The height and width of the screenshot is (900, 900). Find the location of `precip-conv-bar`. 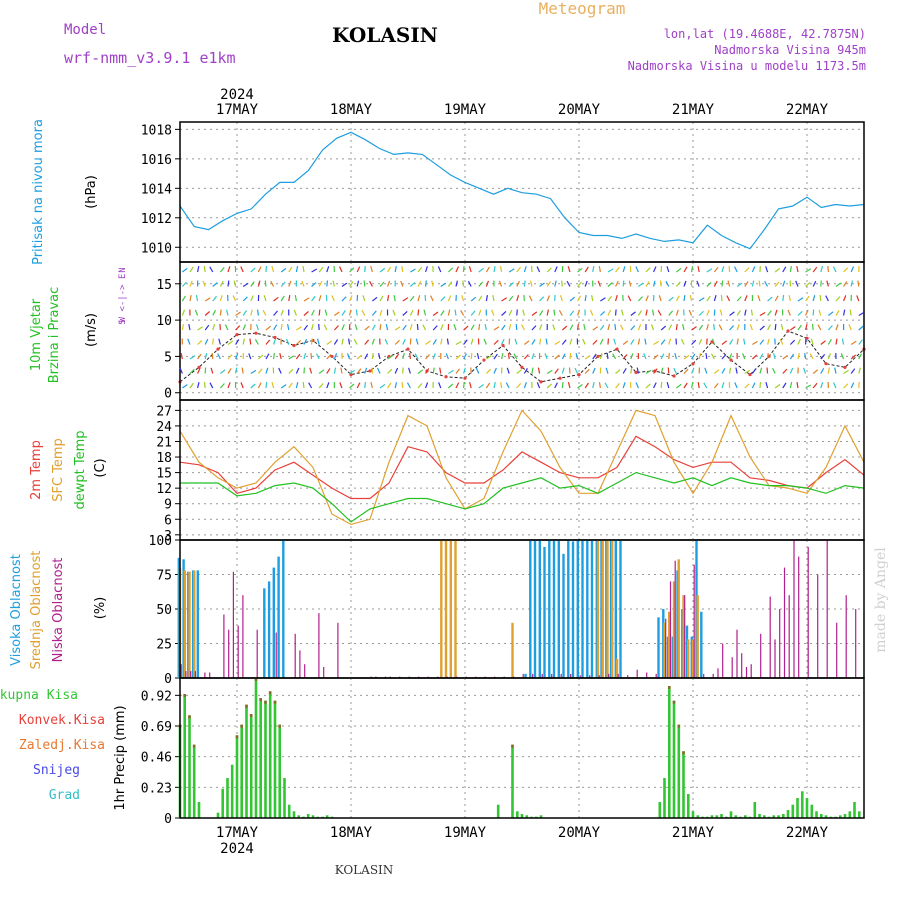

precip-conv-bar is located at coordinates (265, 702).